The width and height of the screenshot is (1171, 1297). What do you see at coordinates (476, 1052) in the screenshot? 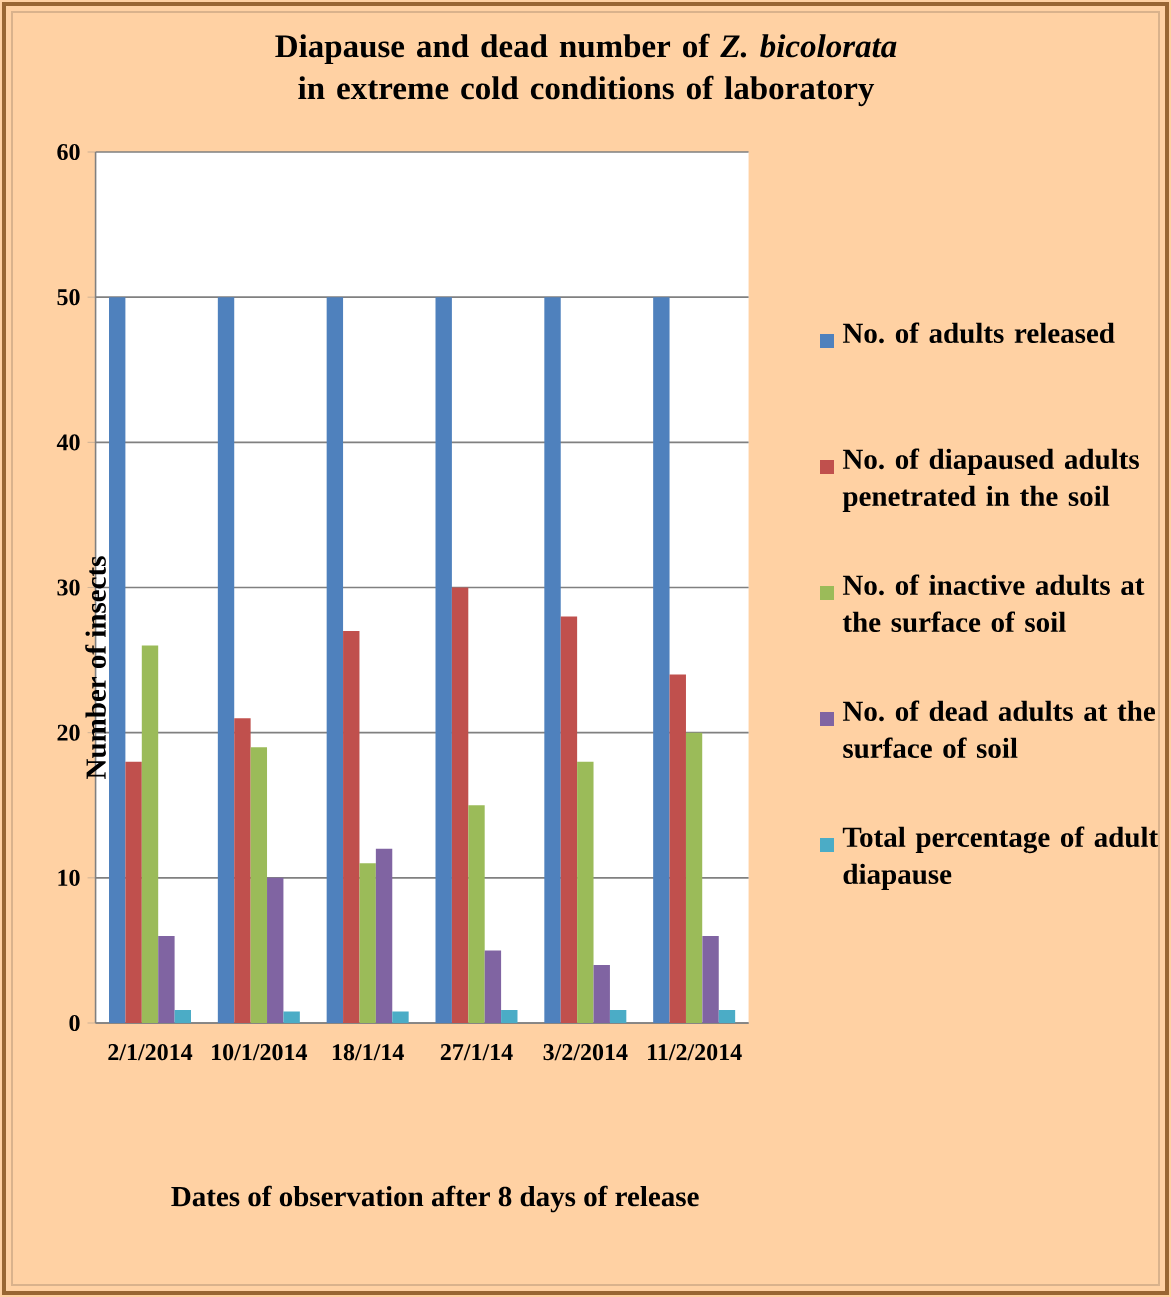
I see `x-tick-label: 27/1/14` at bounding box center [476, 1052].